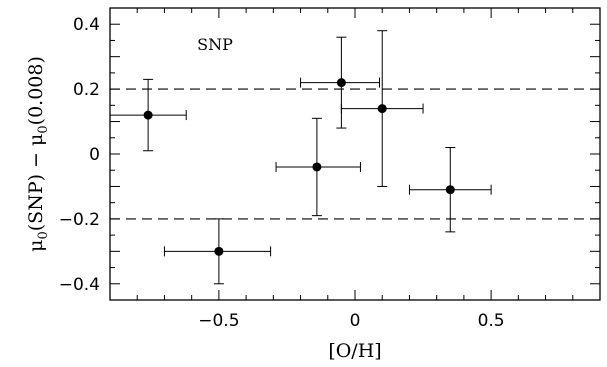 The width and height of the screenshot is (607, 367). Describe the element at coordinates (354, 351) in the screenshot. I see `x-axis-title: [O/H]` at that location.